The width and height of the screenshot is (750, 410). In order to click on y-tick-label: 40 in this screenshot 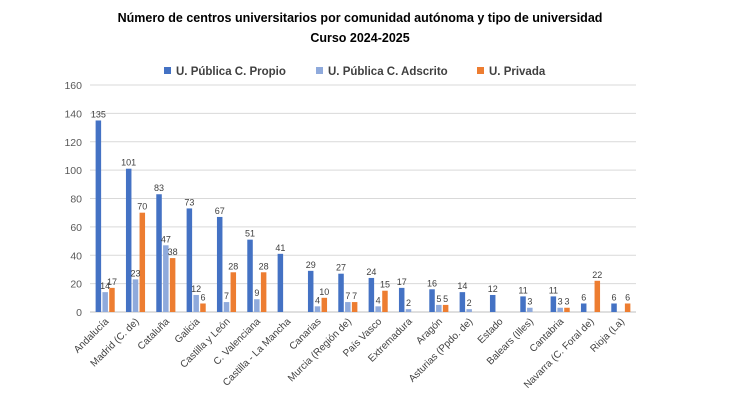, I will do `click(76, 256)`.